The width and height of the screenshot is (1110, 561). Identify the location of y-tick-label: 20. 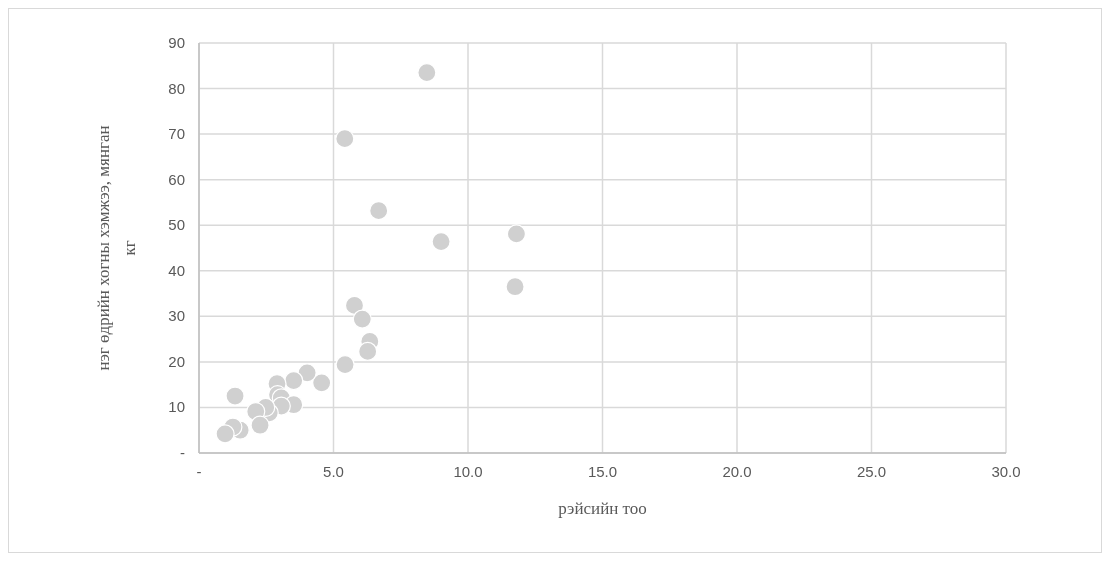
(176, 361).